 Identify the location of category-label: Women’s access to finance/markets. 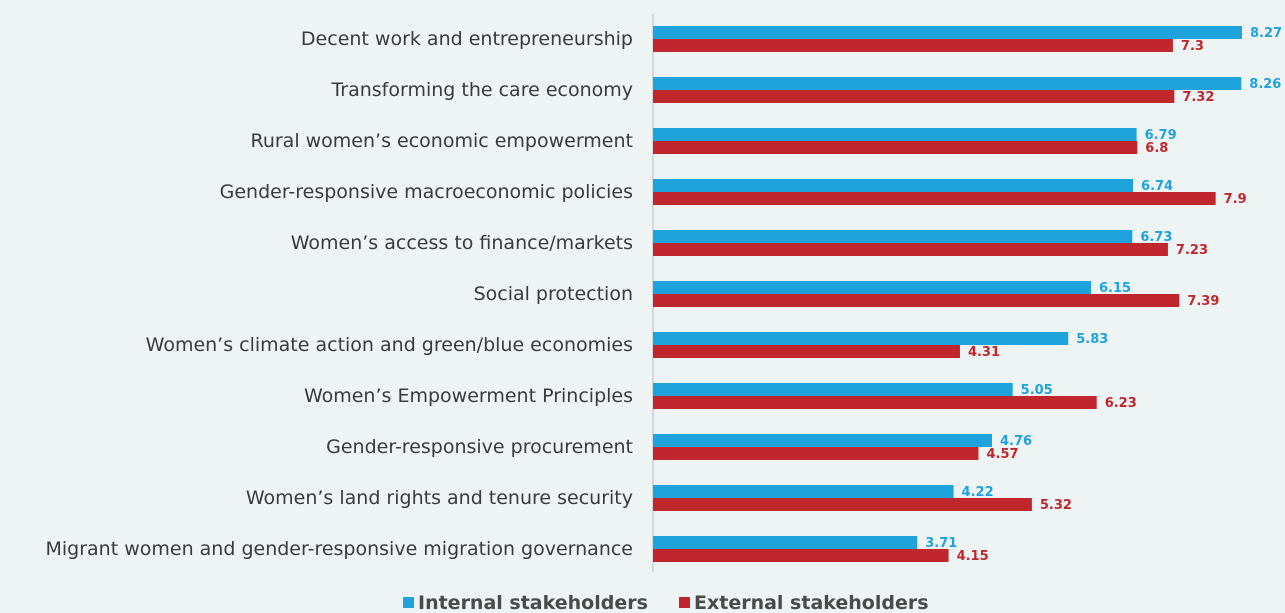
(462, 243).